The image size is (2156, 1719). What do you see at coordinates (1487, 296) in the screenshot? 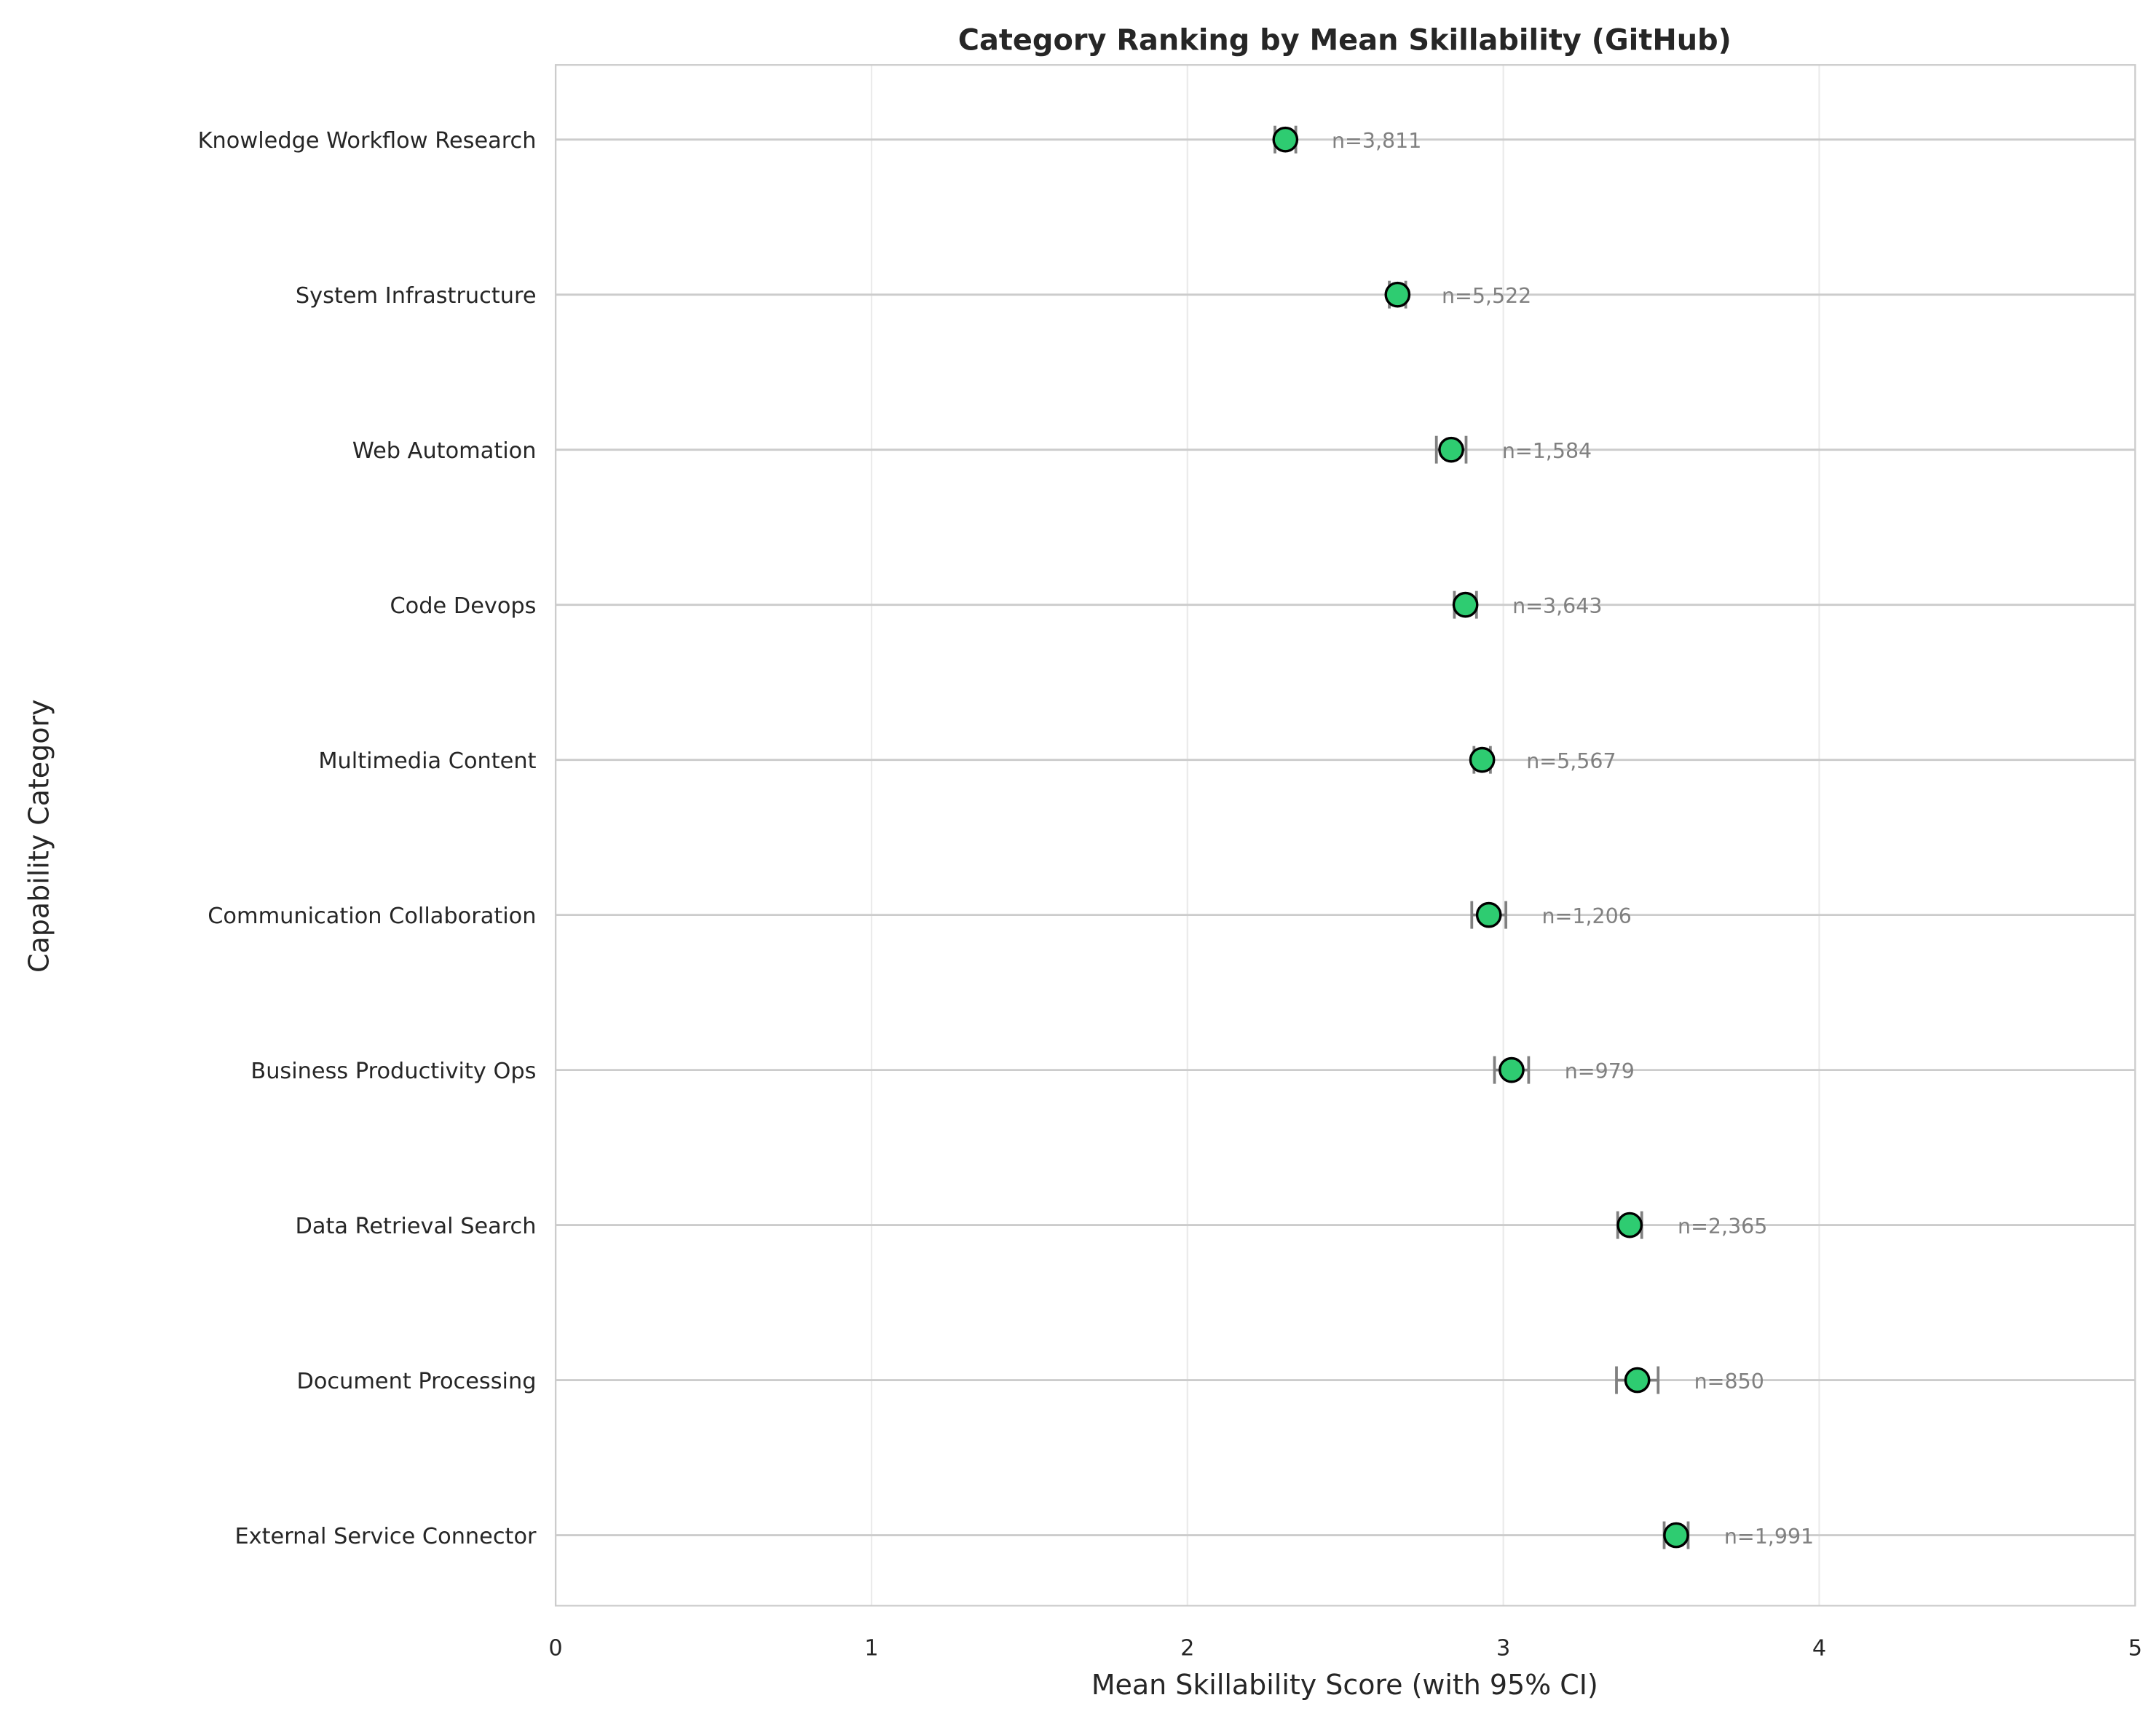
I see `n-label: n=5,522` at bounding box center [1487, 296].